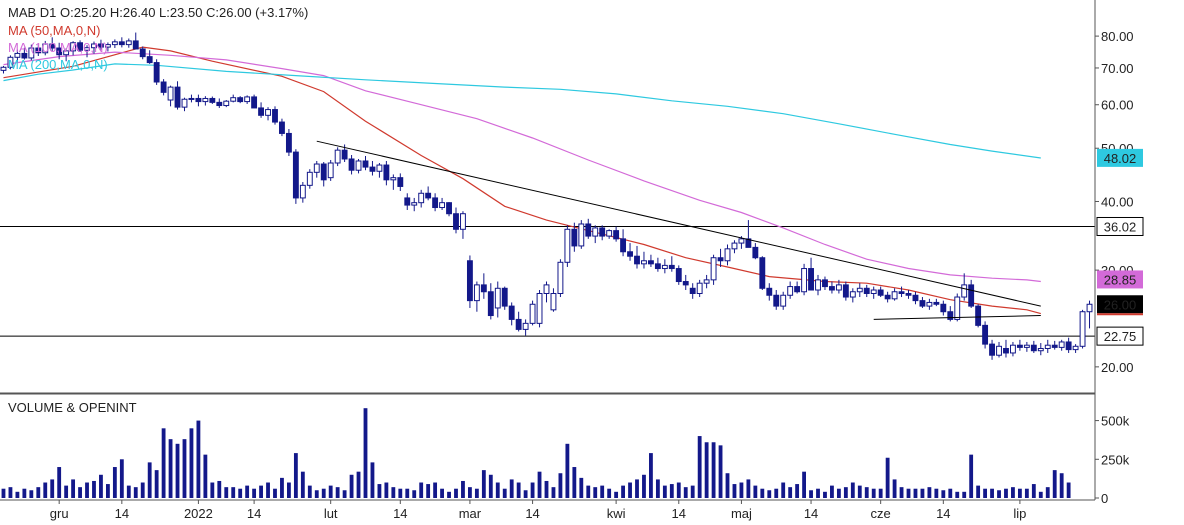 The image size is (1184, 525). What do you see at coordinates (1115, 421) in the screenshot?
I see `volume-tick-label: 500k` at bounding box center [1115, 421].